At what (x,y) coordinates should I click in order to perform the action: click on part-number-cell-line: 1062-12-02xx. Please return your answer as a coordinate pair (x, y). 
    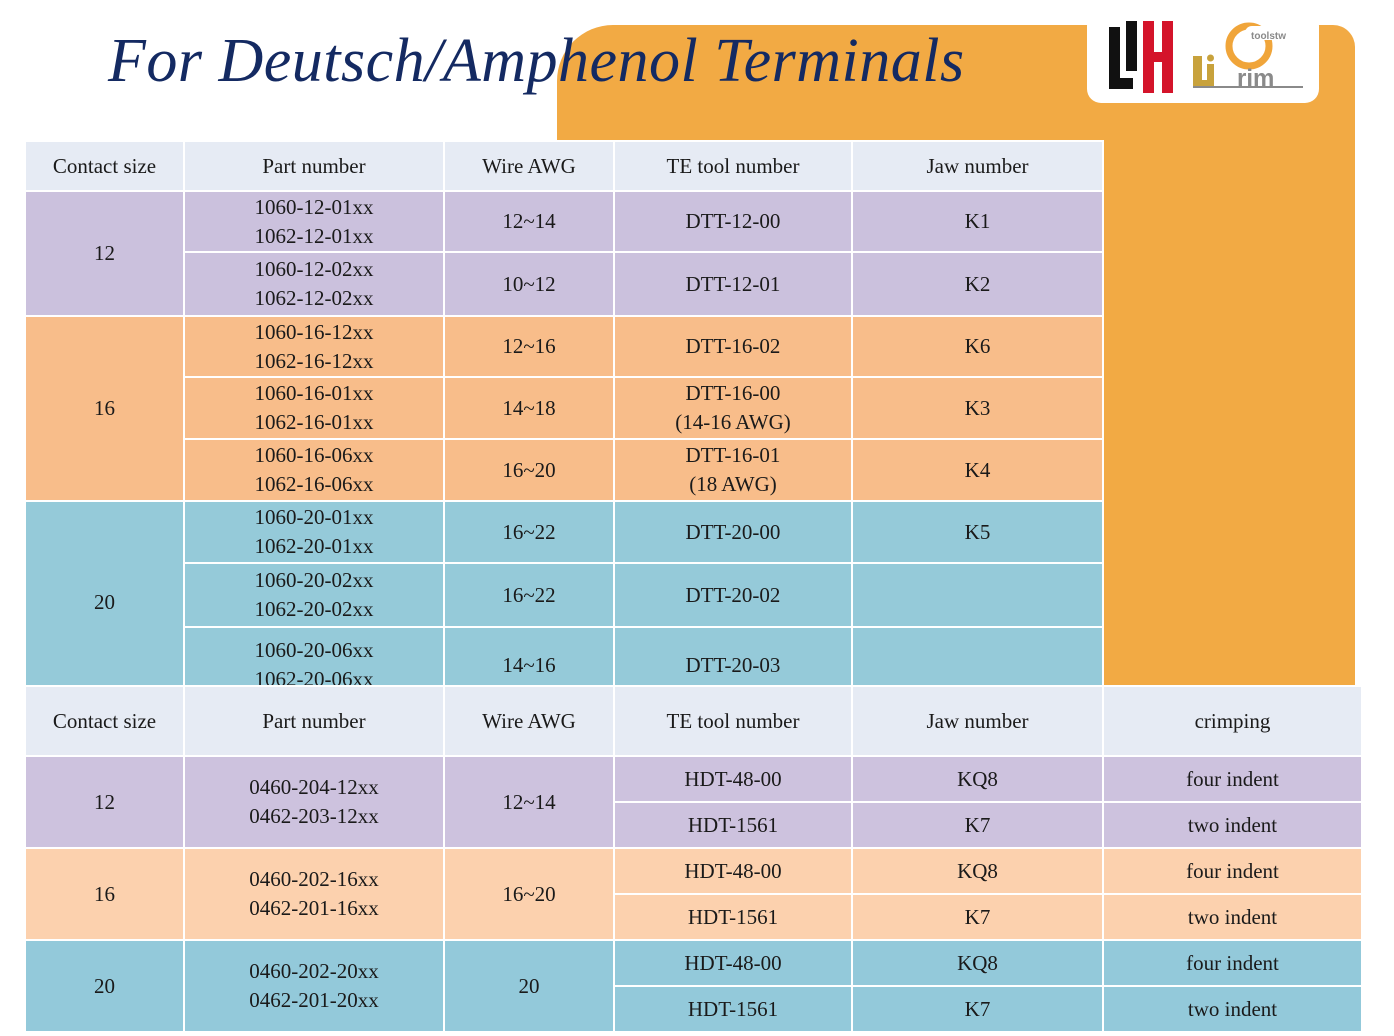
    Looking at the image, I should click on (314, 298).